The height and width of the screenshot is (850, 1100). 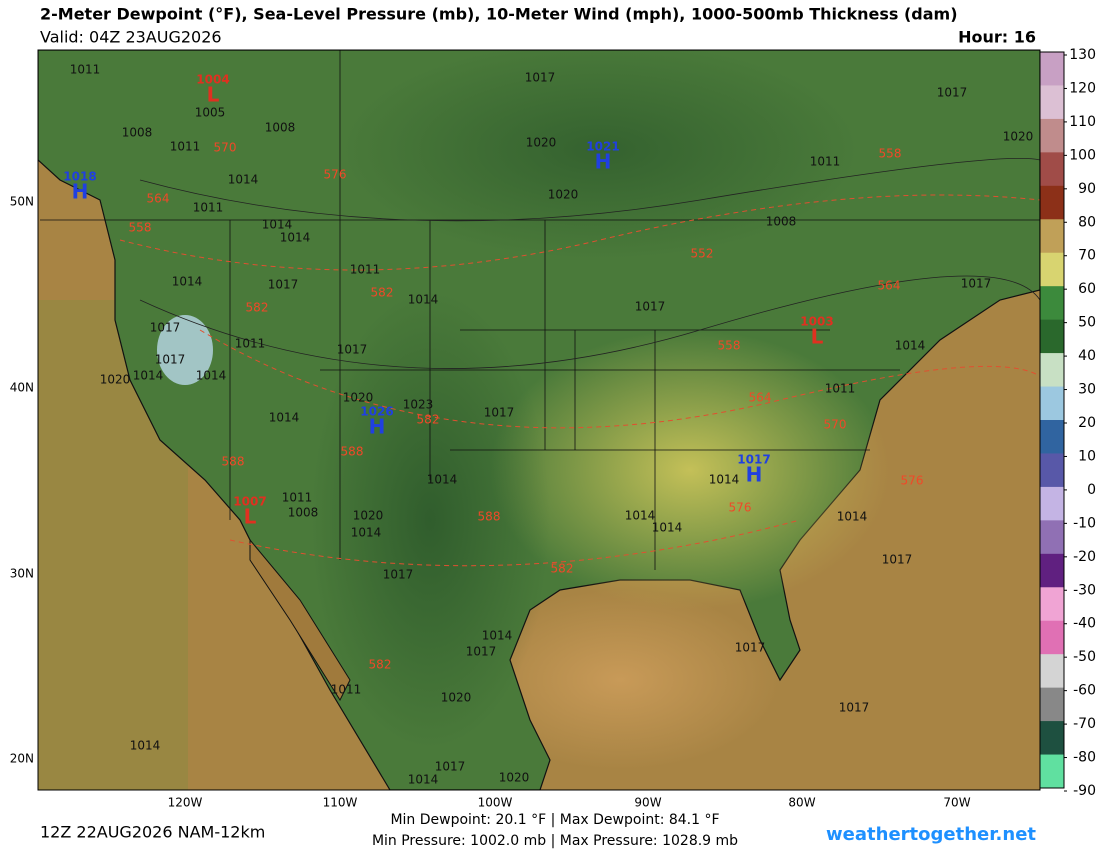 What do you see at coordinates (22, 202) in the screenshot?
I see `lat-label: 50N` at bounding box center [22, 202].